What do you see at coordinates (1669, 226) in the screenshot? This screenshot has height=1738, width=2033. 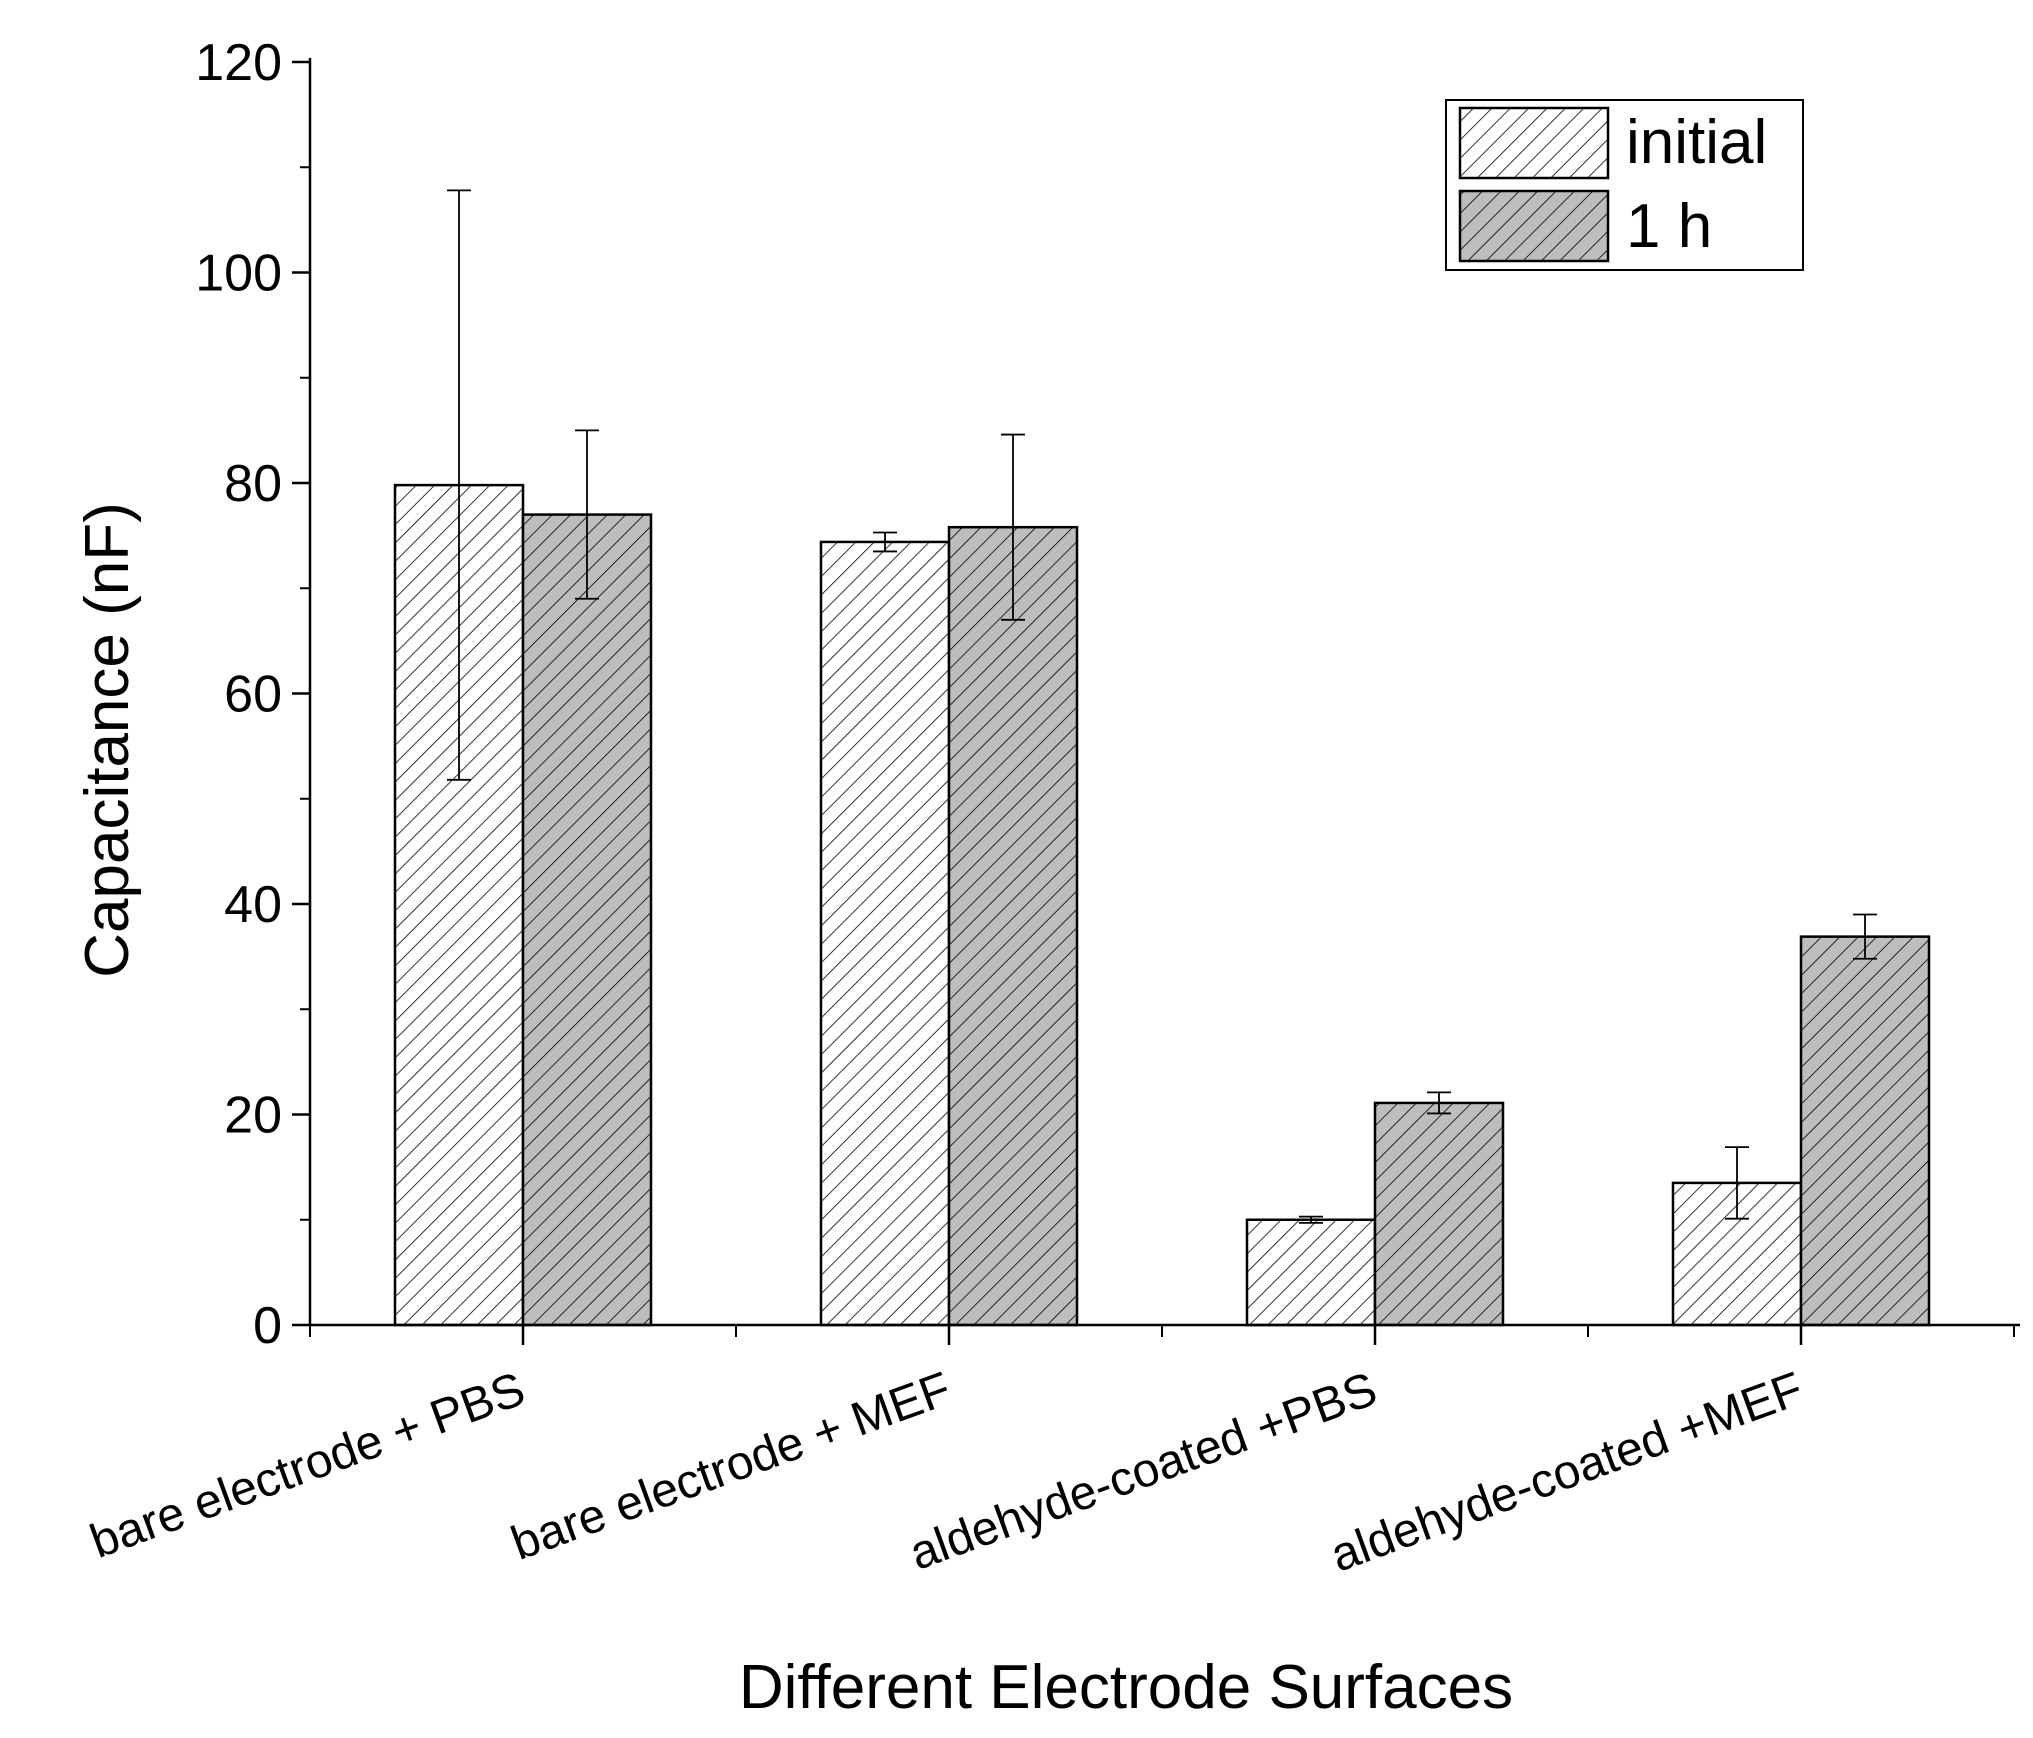 I see `legend-label-1h: 1 h` at bounding box center [1669, 226].